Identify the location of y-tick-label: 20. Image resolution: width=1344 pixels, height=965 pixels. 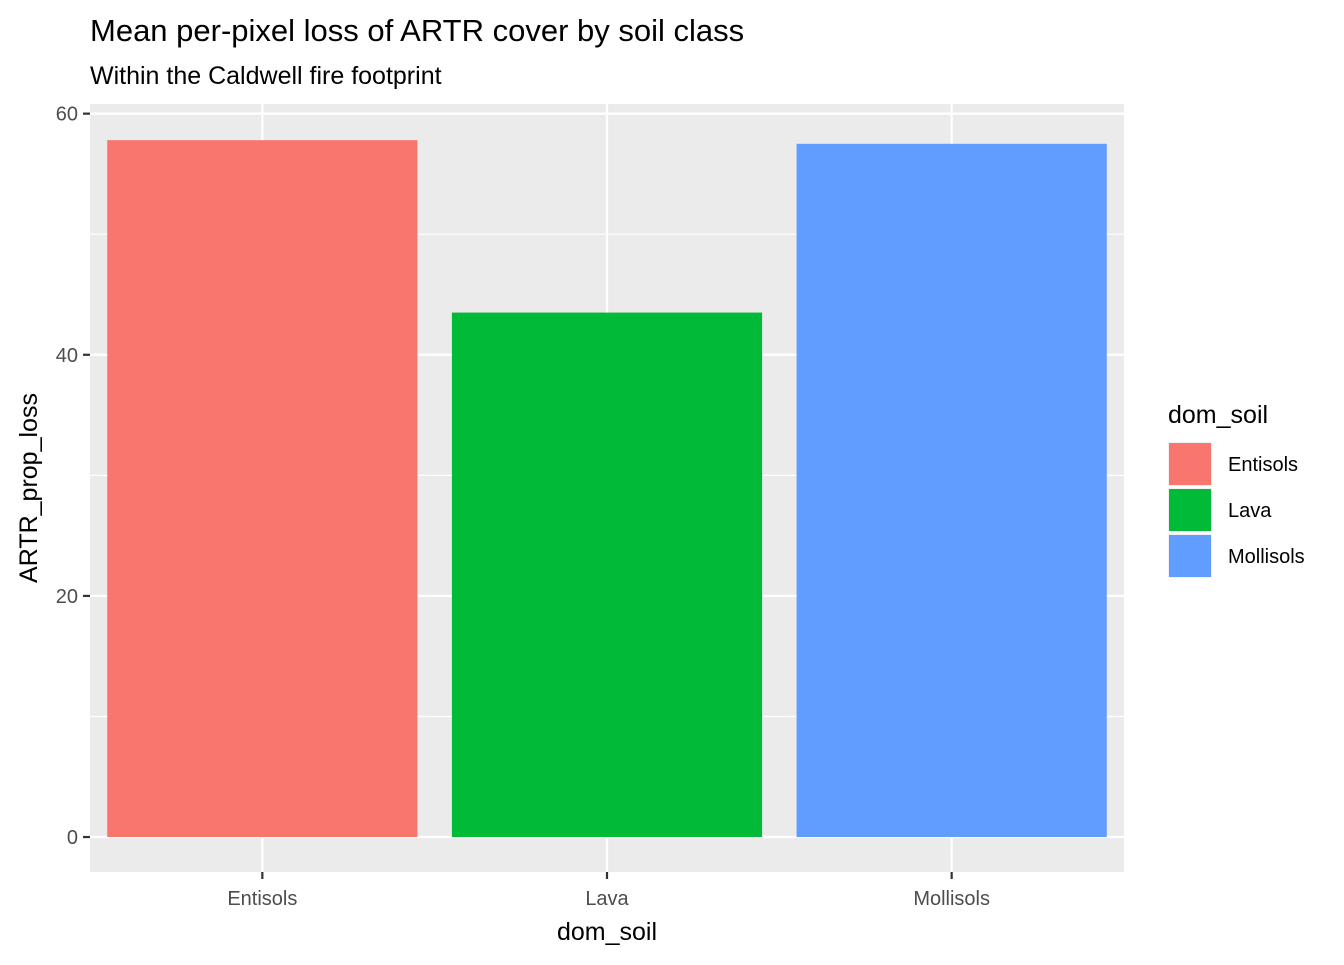
(67, 597).